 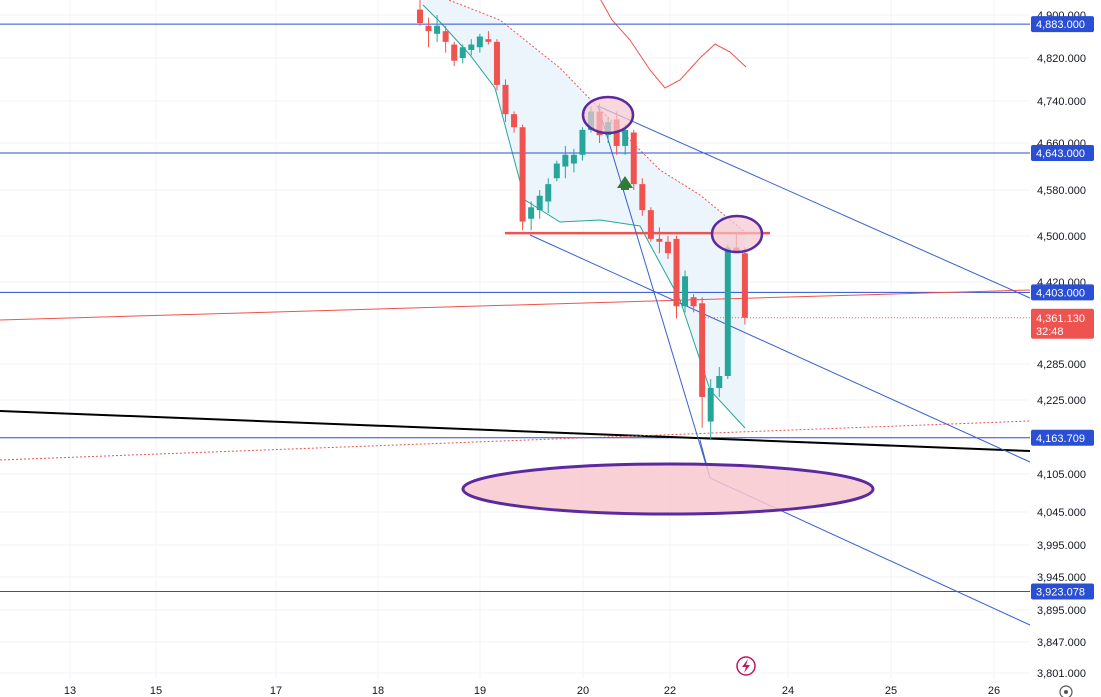 What do you see at coordinates (568, 691) in the screenshot?
I see `time-axis: 13 15 17 18 19 20 22 24 25 26` at bounding box center [568, 691].